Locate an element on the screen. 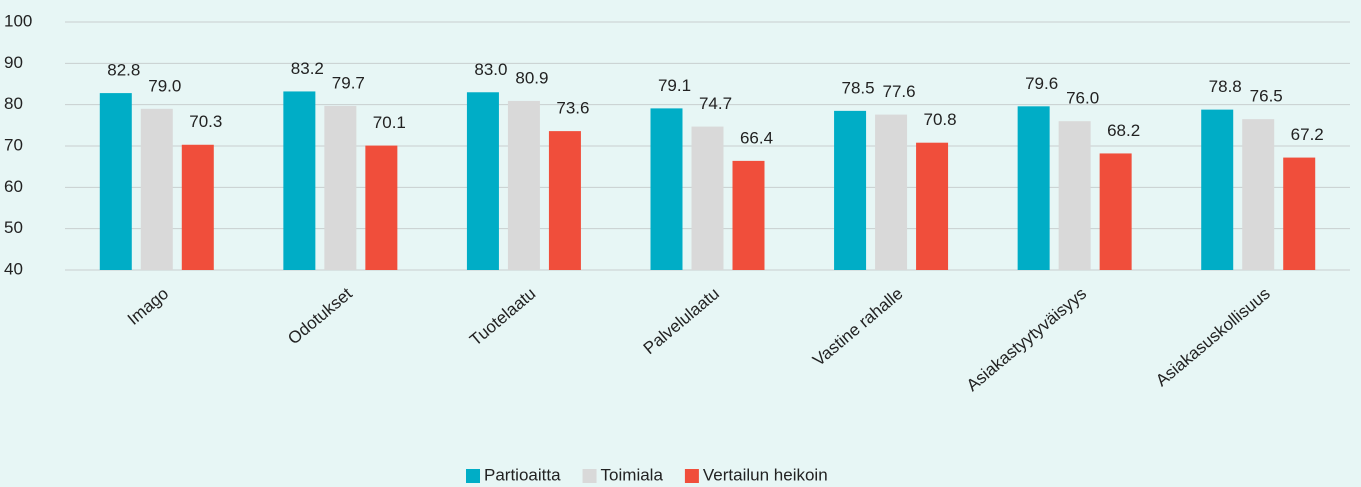 The width and height of the screenshot is (1361, 487). y-tick-label: 70 is located at coordinates (13, 144).